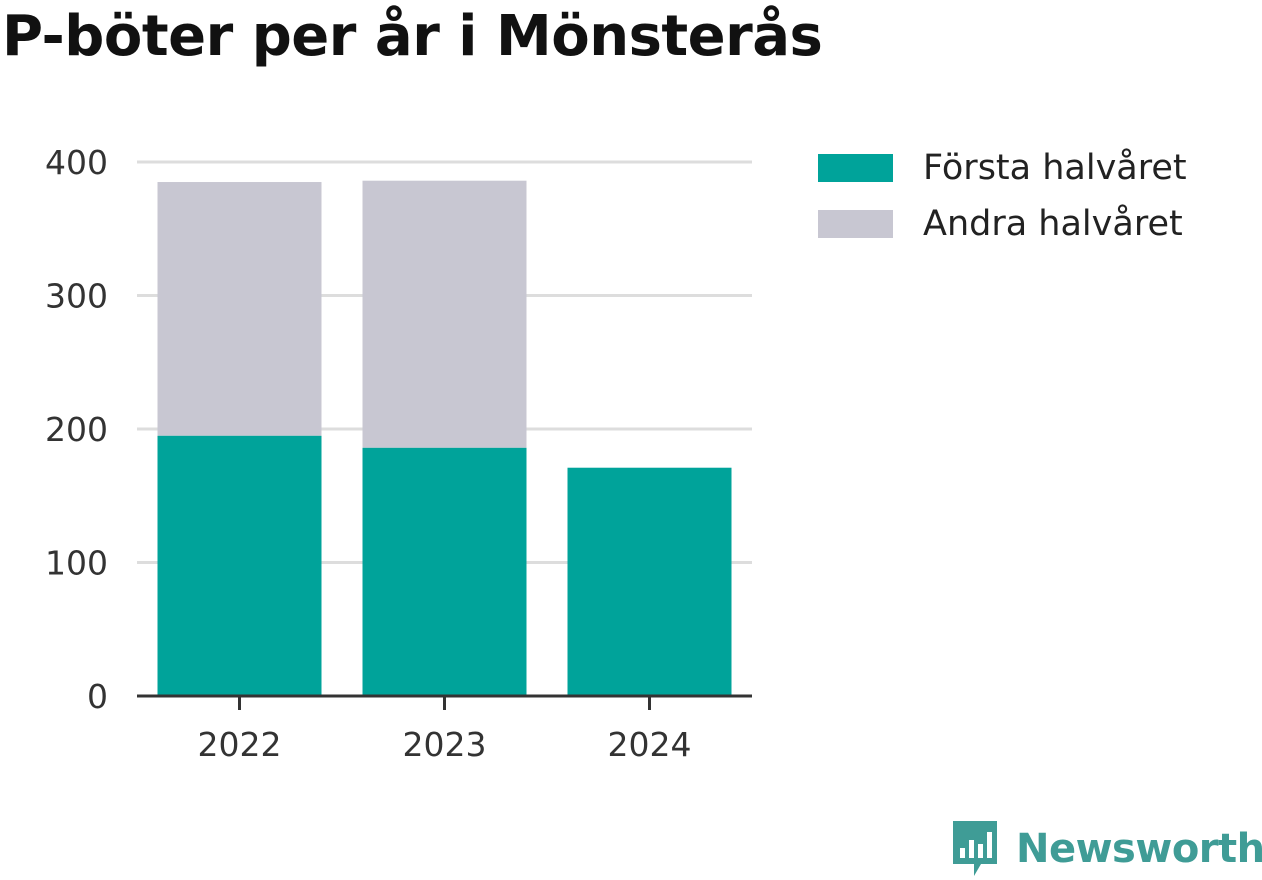  Describe the element at coordinates (1053, 224) in the screenshot. I see `legend-label: Andra halvåret` at that location.